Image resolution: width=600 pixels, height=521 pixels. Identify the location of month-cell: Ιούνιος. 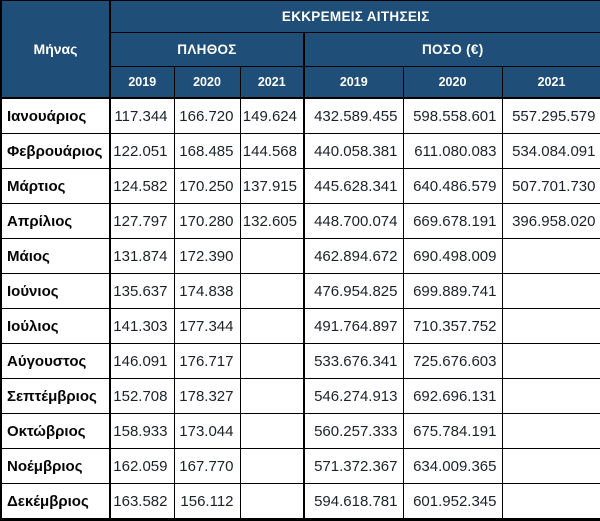
(55, 291).